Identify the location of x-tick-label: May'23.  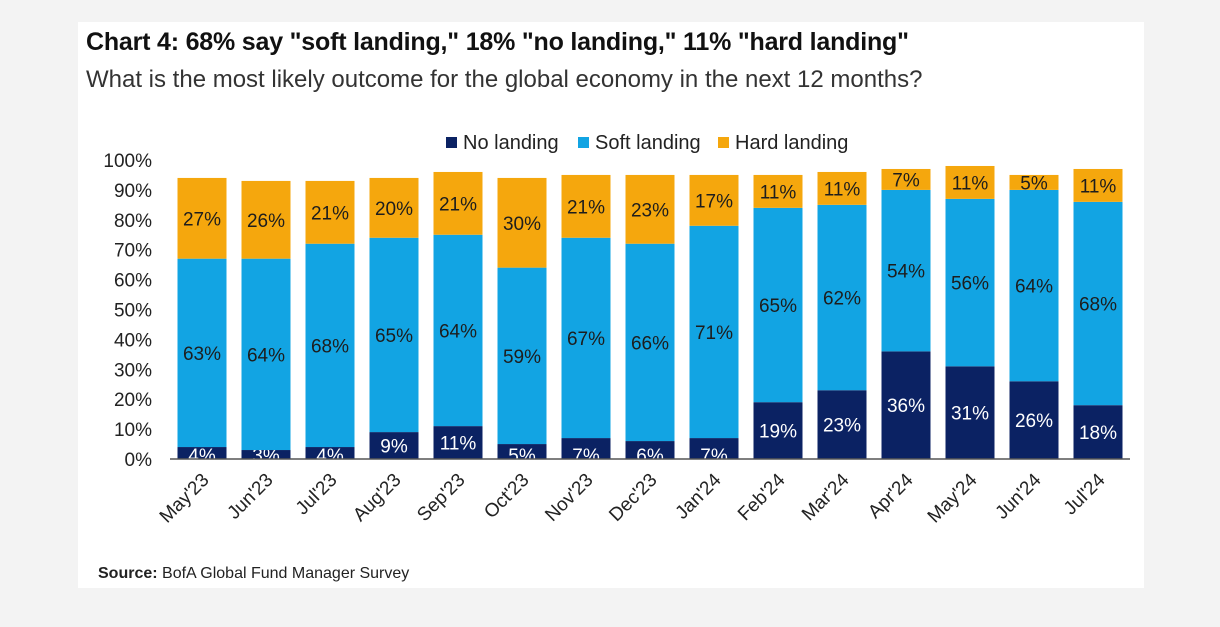
(185, 499).